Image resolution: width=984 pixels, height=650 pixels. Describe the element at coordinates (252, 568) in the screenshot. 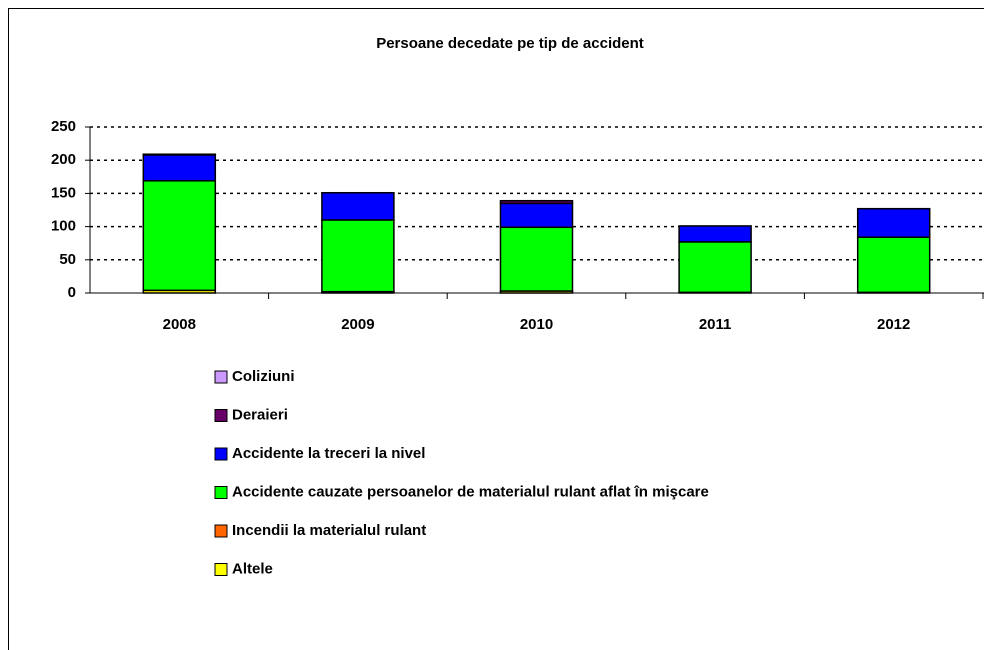

I see `legend-label: Altele` at that location.